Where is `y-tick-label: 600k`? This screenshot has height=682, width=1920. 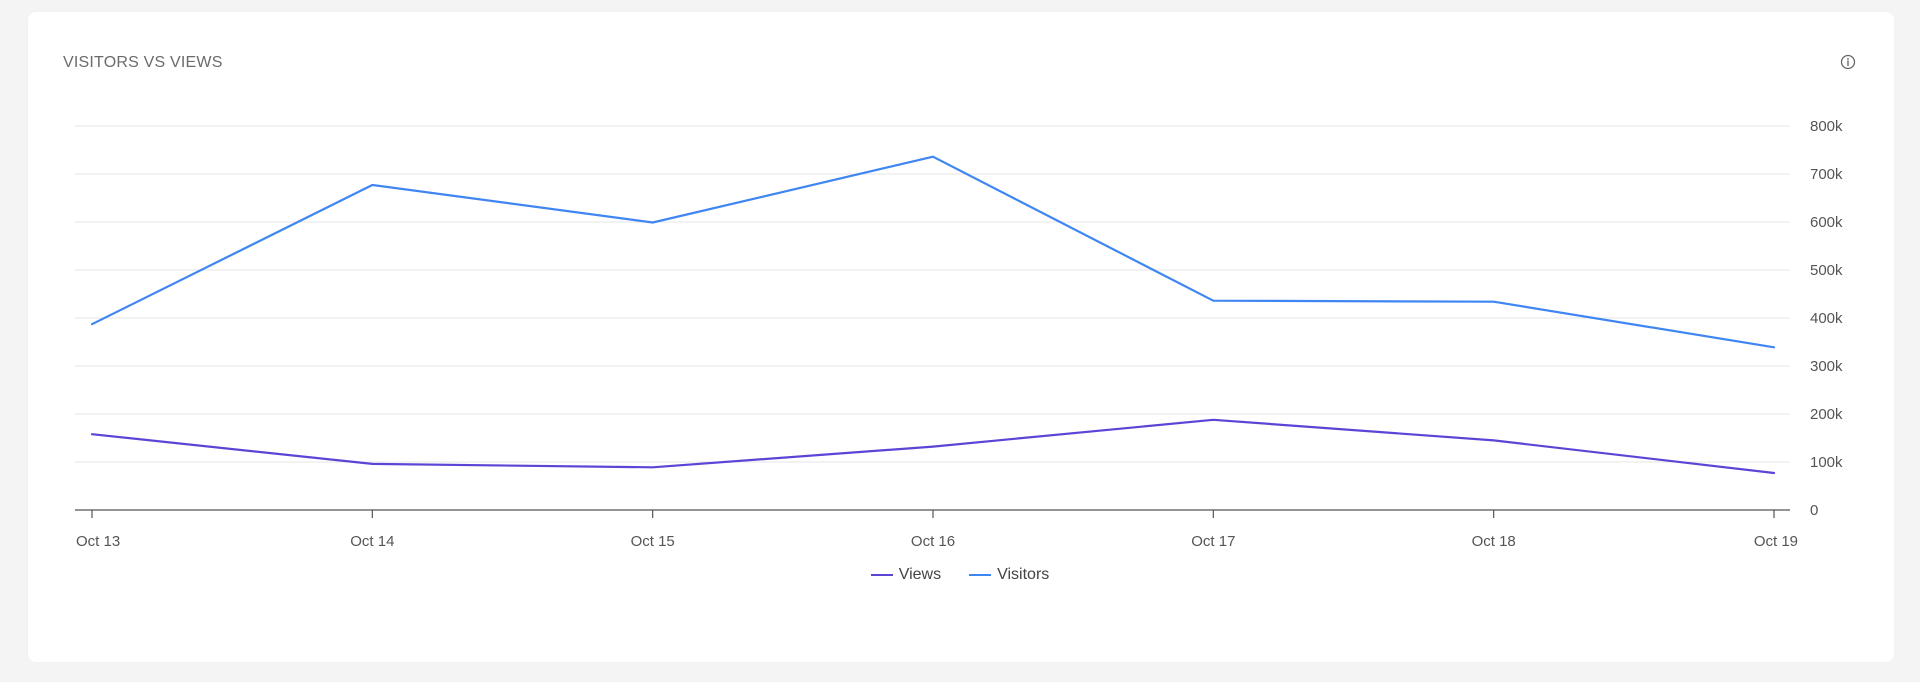 y-tick-label: 600k is located at coordinates (1826, 222).